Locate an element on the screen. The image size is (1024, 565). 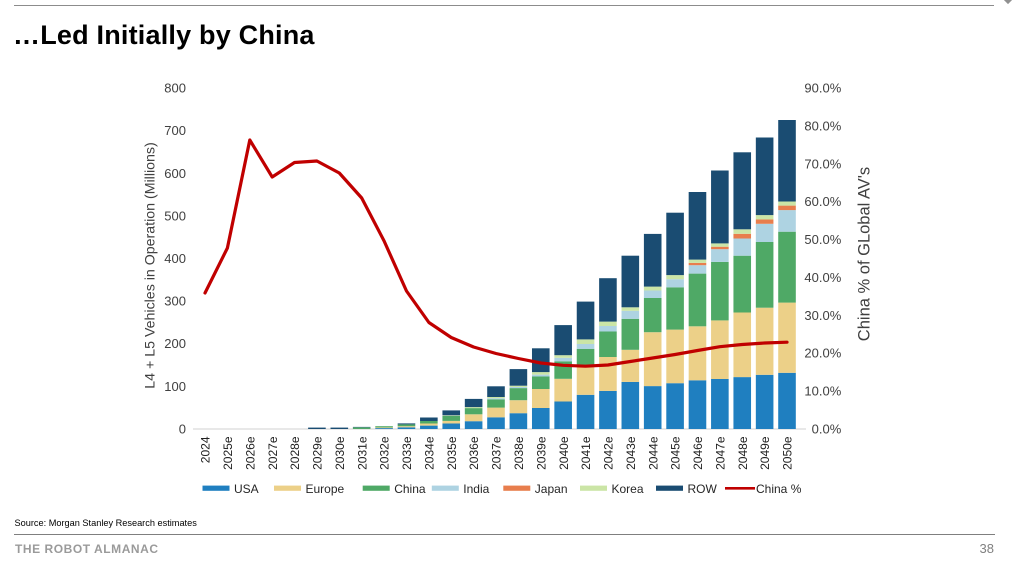
svg-text: 2048e is located at coordinates (743, 453).